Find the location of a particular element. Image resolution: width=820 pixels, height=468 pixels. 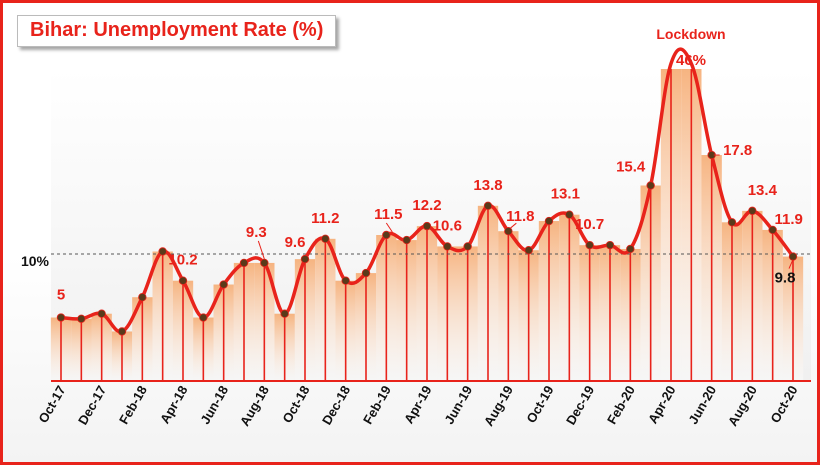

data-label: 5 is located at coordinates (61, 295).